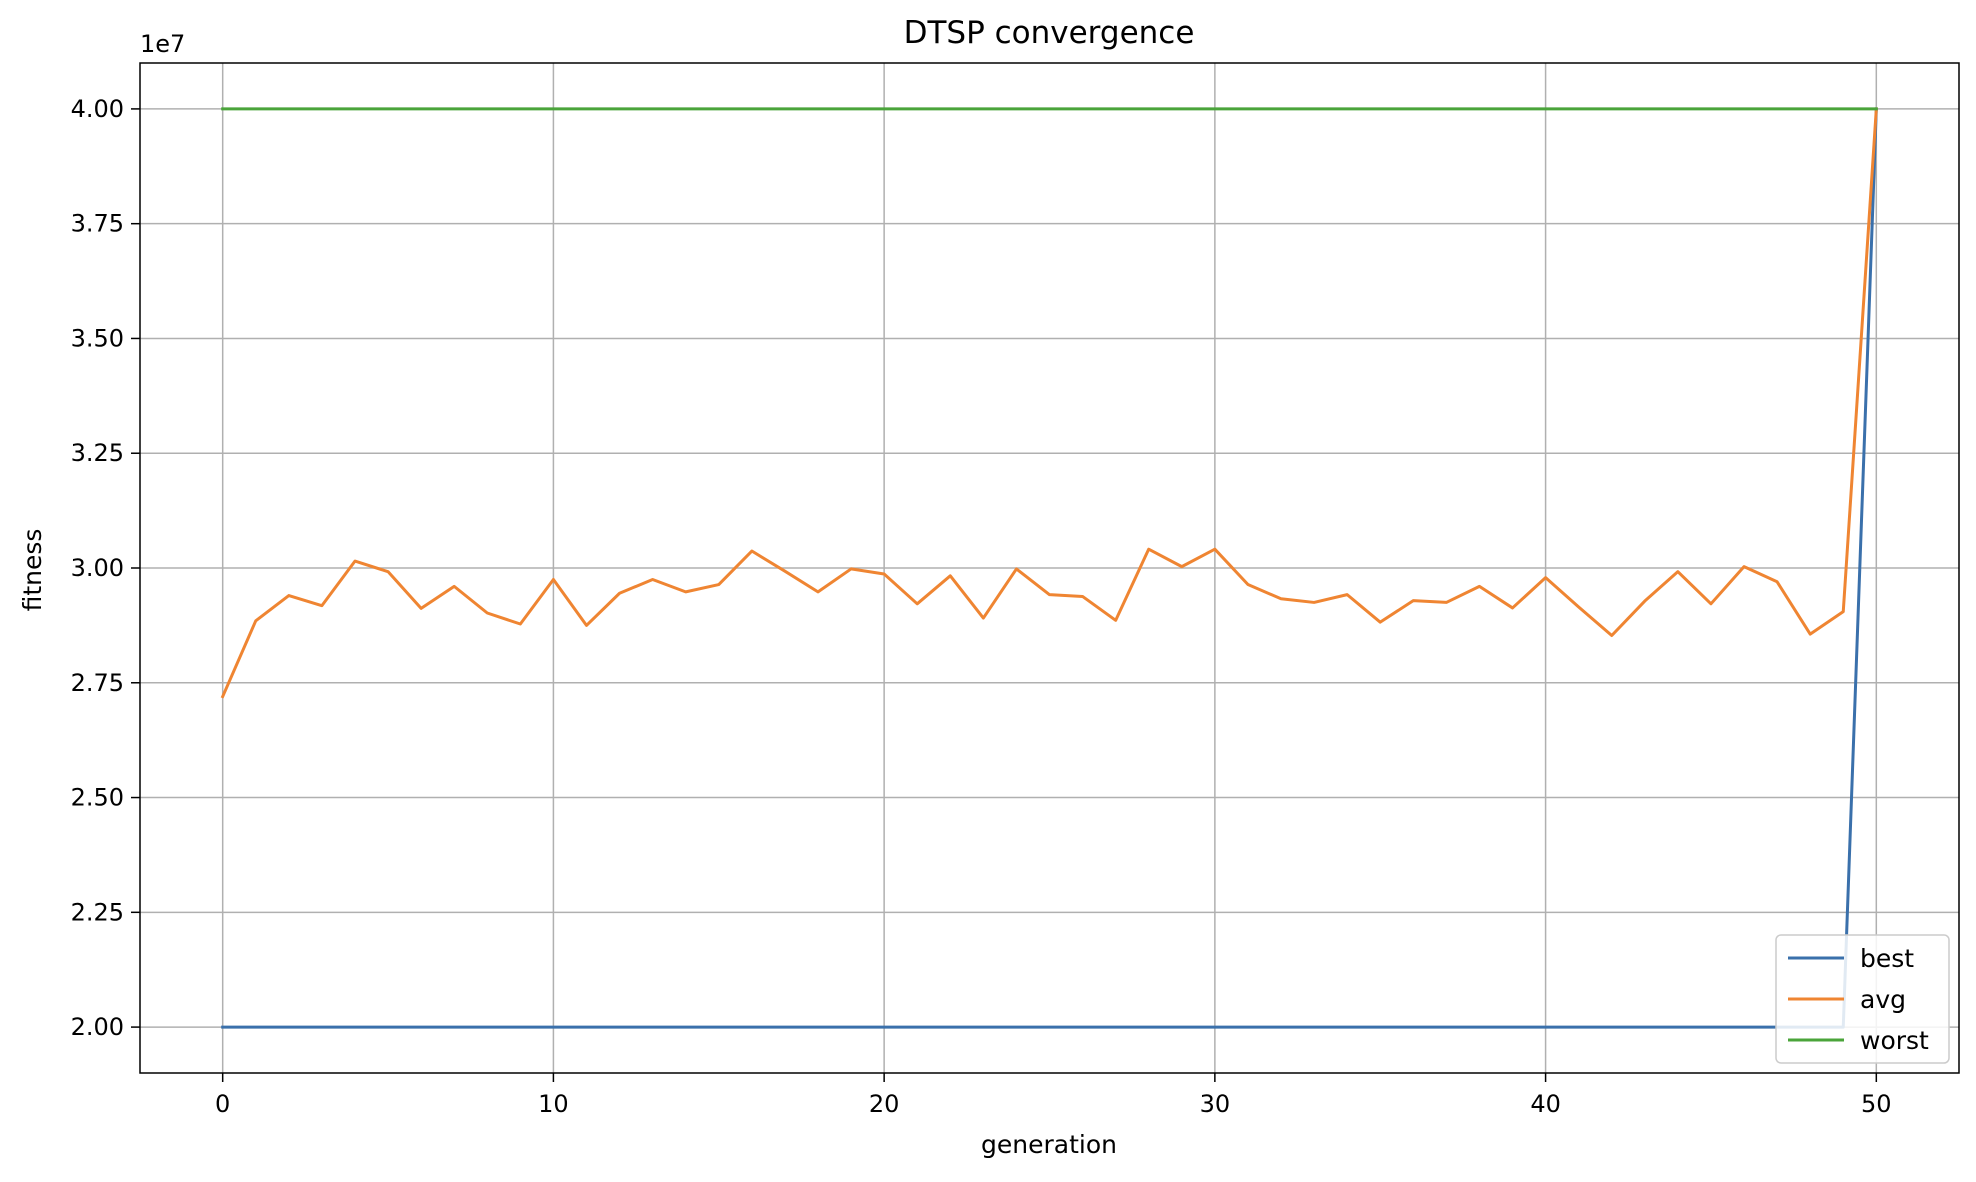 The image size is (1976, 1182). I want to click on x-tick-label: 50, so click(1876, 1104).